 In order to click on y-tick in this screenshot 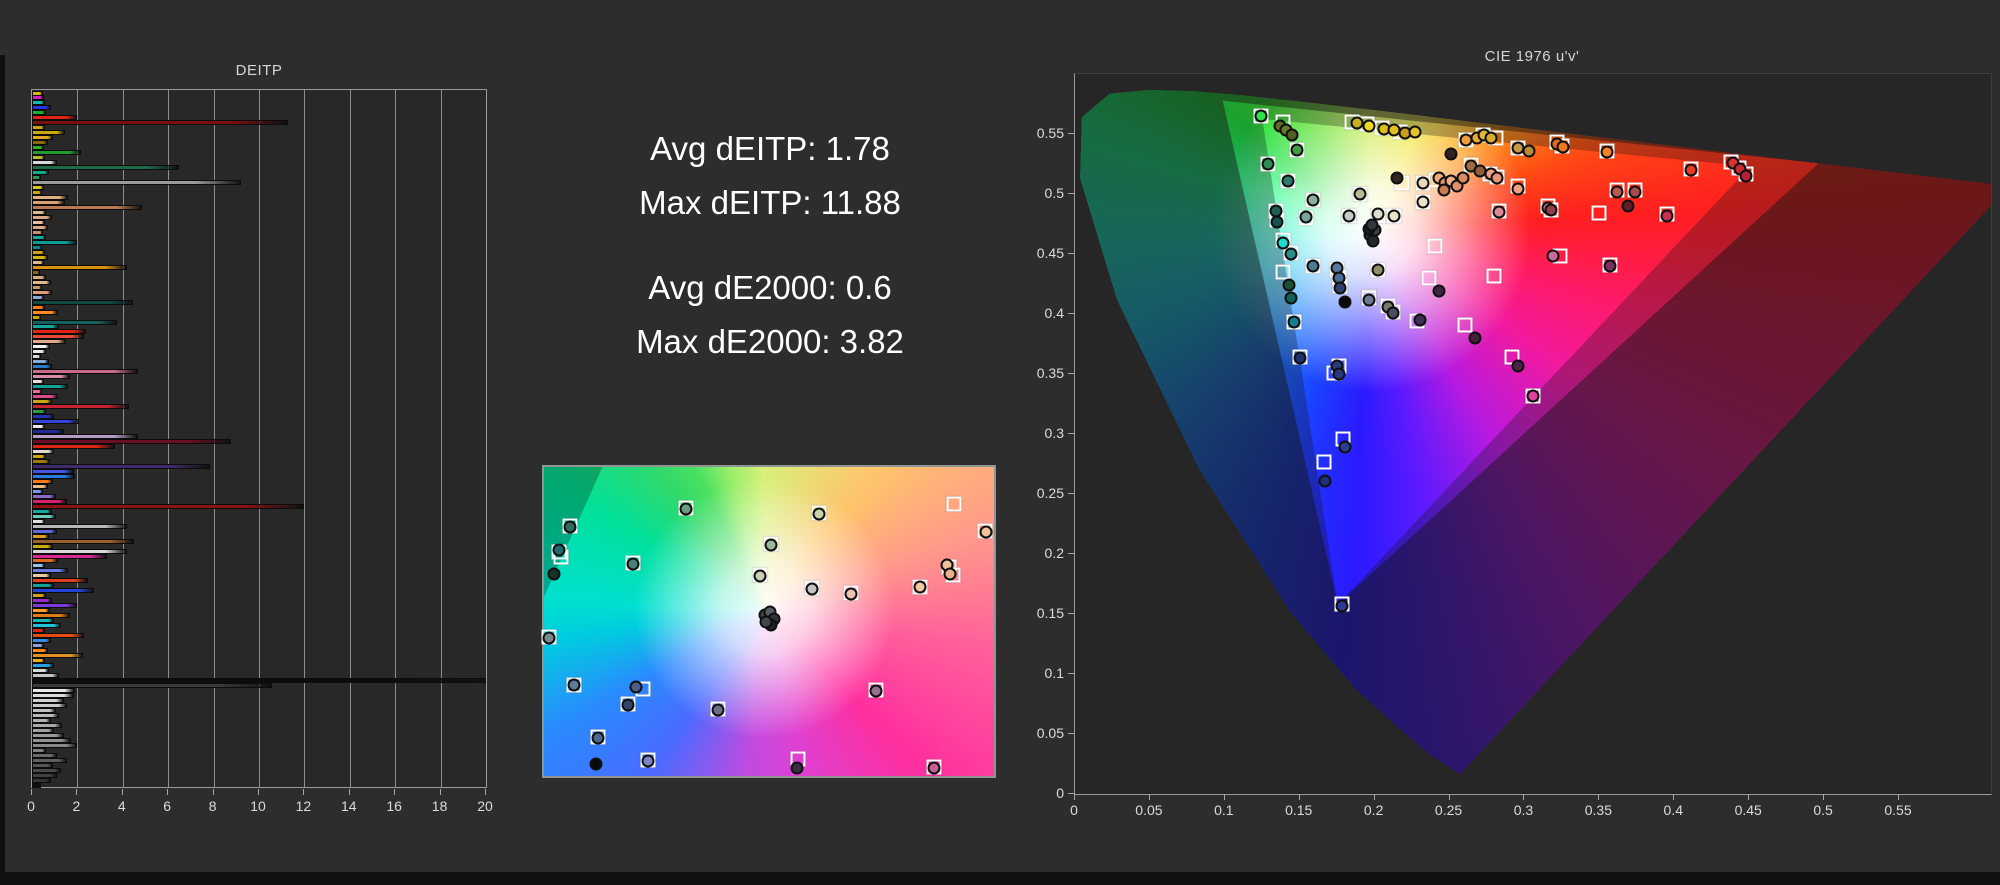, I will do `click(1071, 613)`.